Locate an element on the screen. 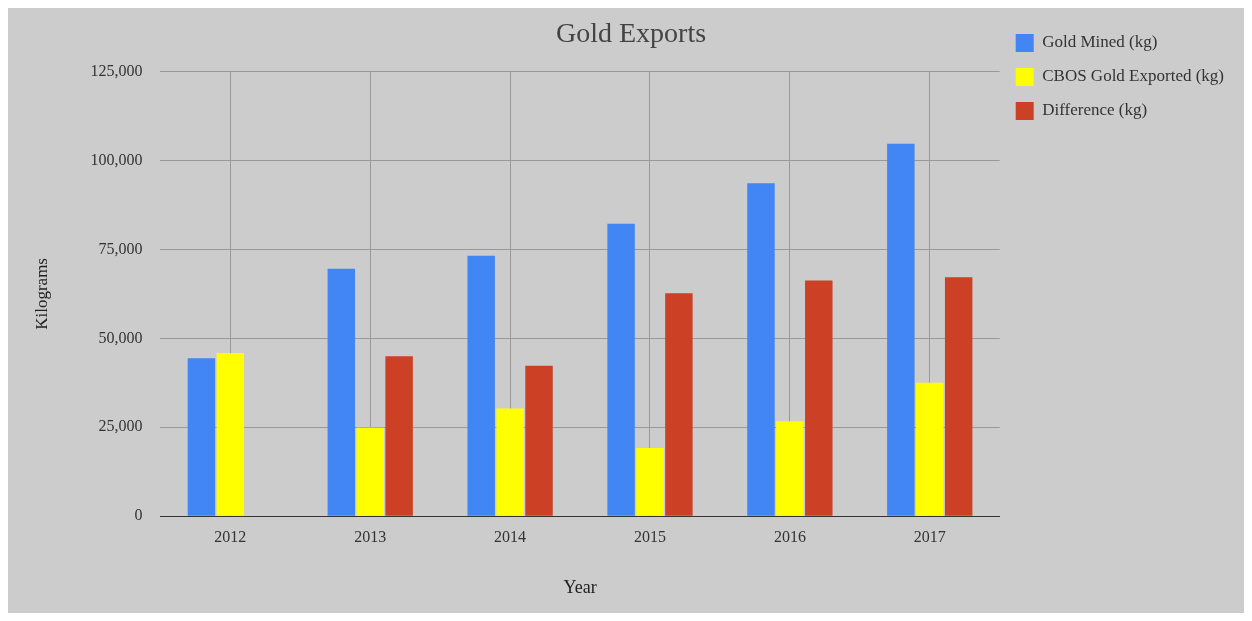 Image resolution: width=1252 pixels, height=621 pixels. x-tick-label: 2012 is located at coordinates (230, 536).